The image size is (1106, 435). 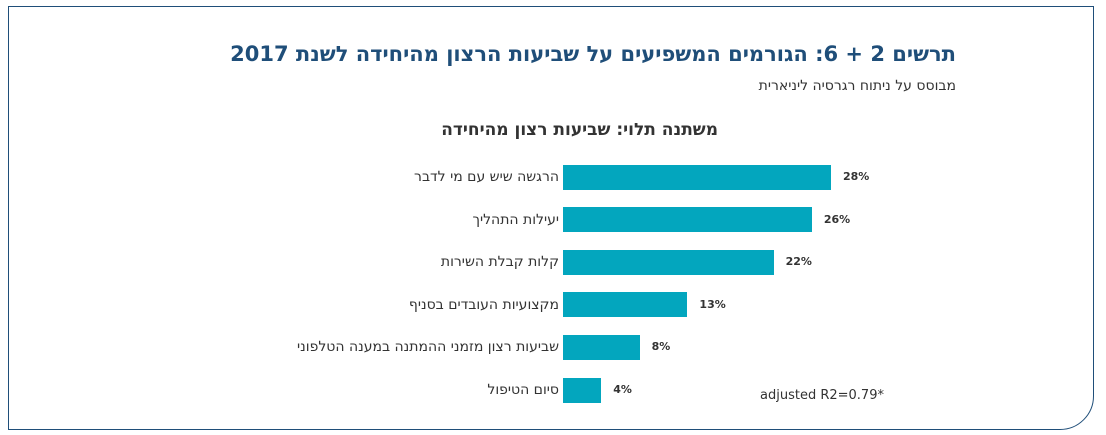 What do you see at coordinates (486, 177) in the screenshot?
I see `category-label: הרגשה שיש עם מי לדבר` at bounding box center [486, 177].